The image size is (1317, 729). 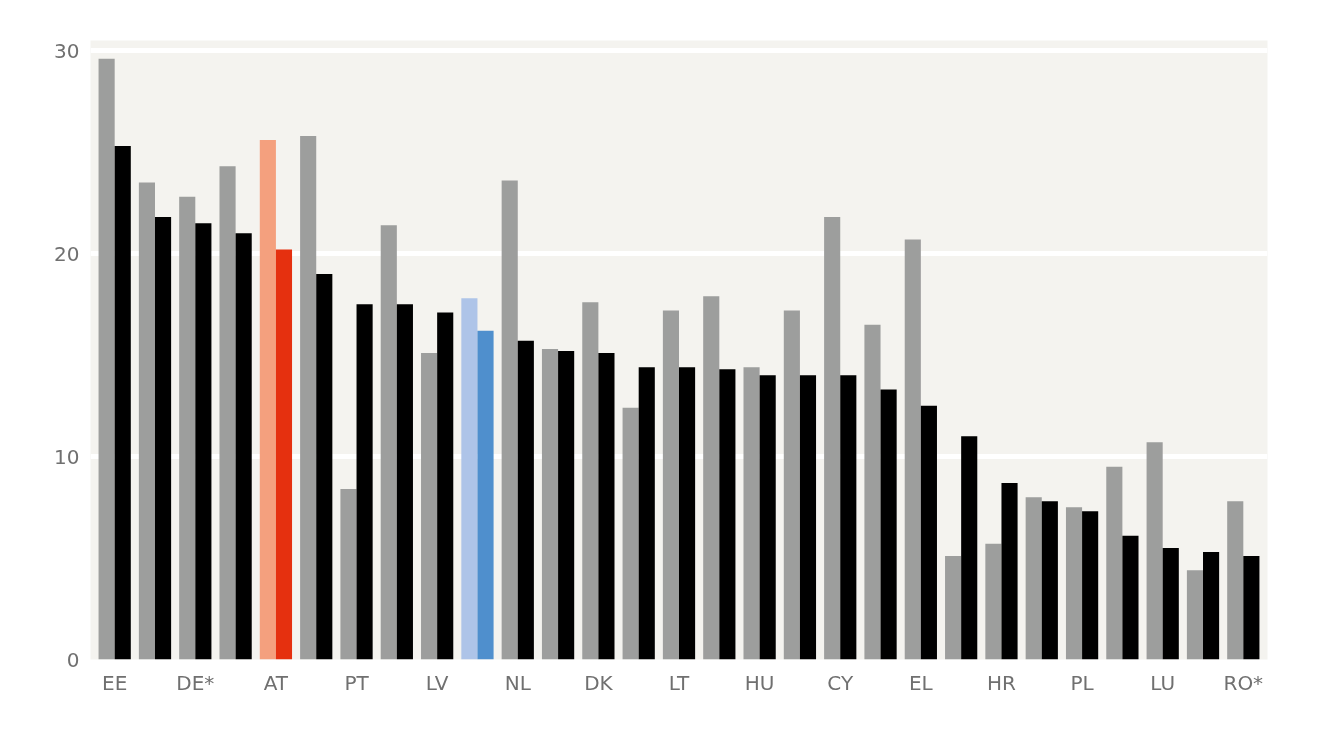 What do you see at coordinates (1163, 682) in the screenshot?
I see `x-tick-label: LU` at bounding box center [1163, 682].